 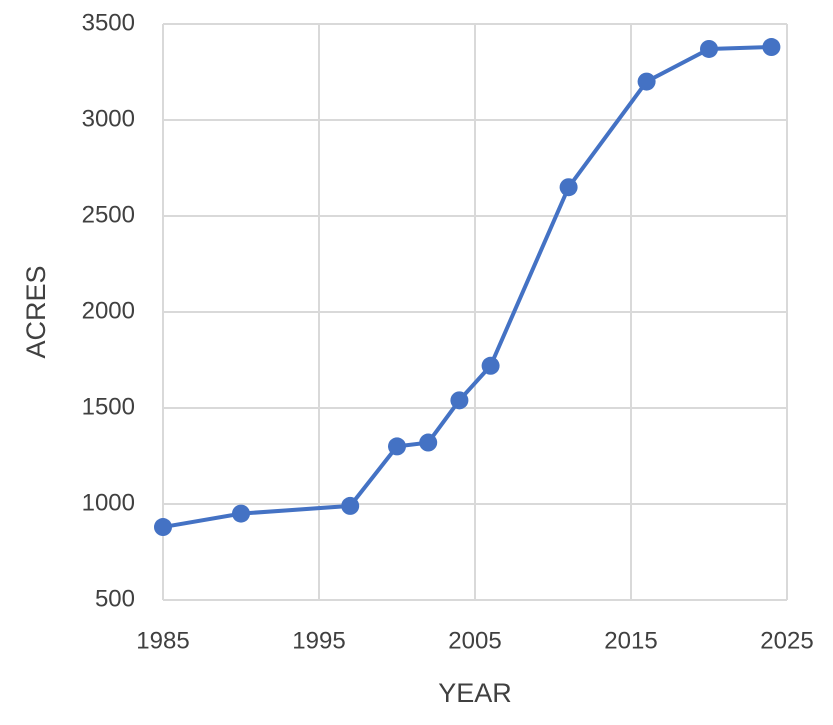 What do you see at coordinates (630, 640) in the screenshot?
I see `x-tick-label: 2015` at bounding box center [630, 640].